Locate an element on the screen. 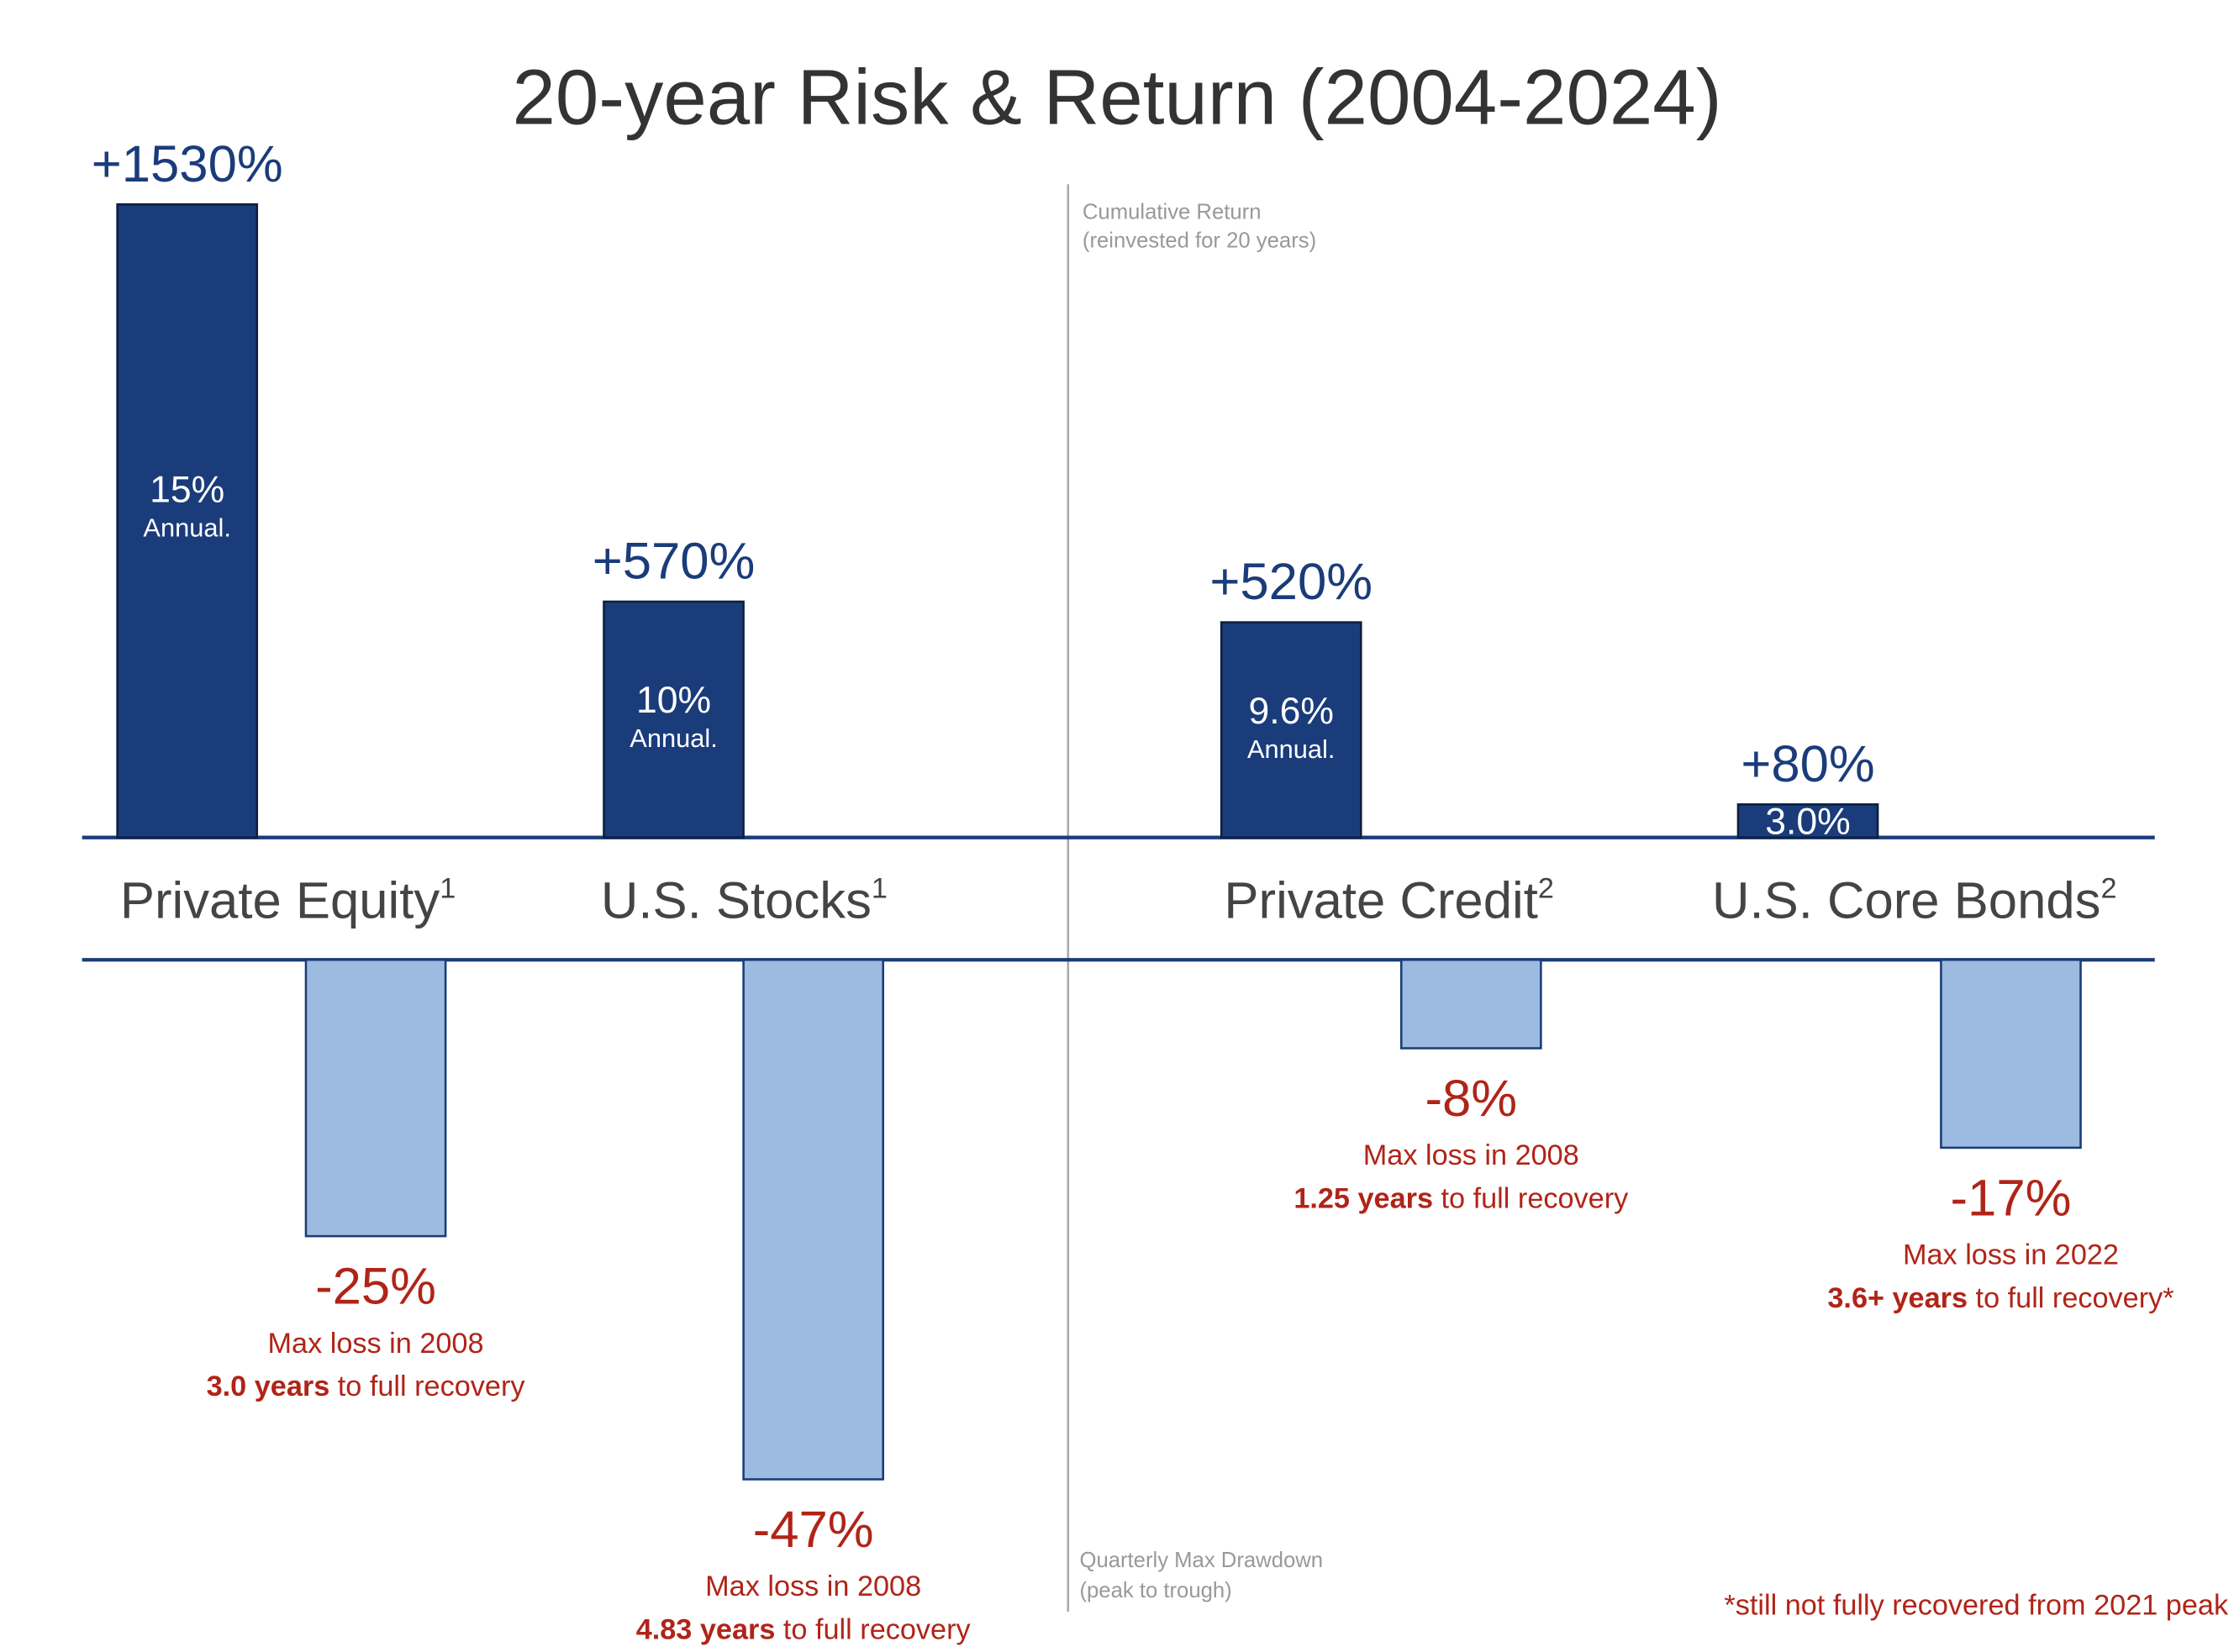 The width and height of the screenshot is (2234, 1652). drawdown-label: -8% is located at coordinates (1471, 1099).